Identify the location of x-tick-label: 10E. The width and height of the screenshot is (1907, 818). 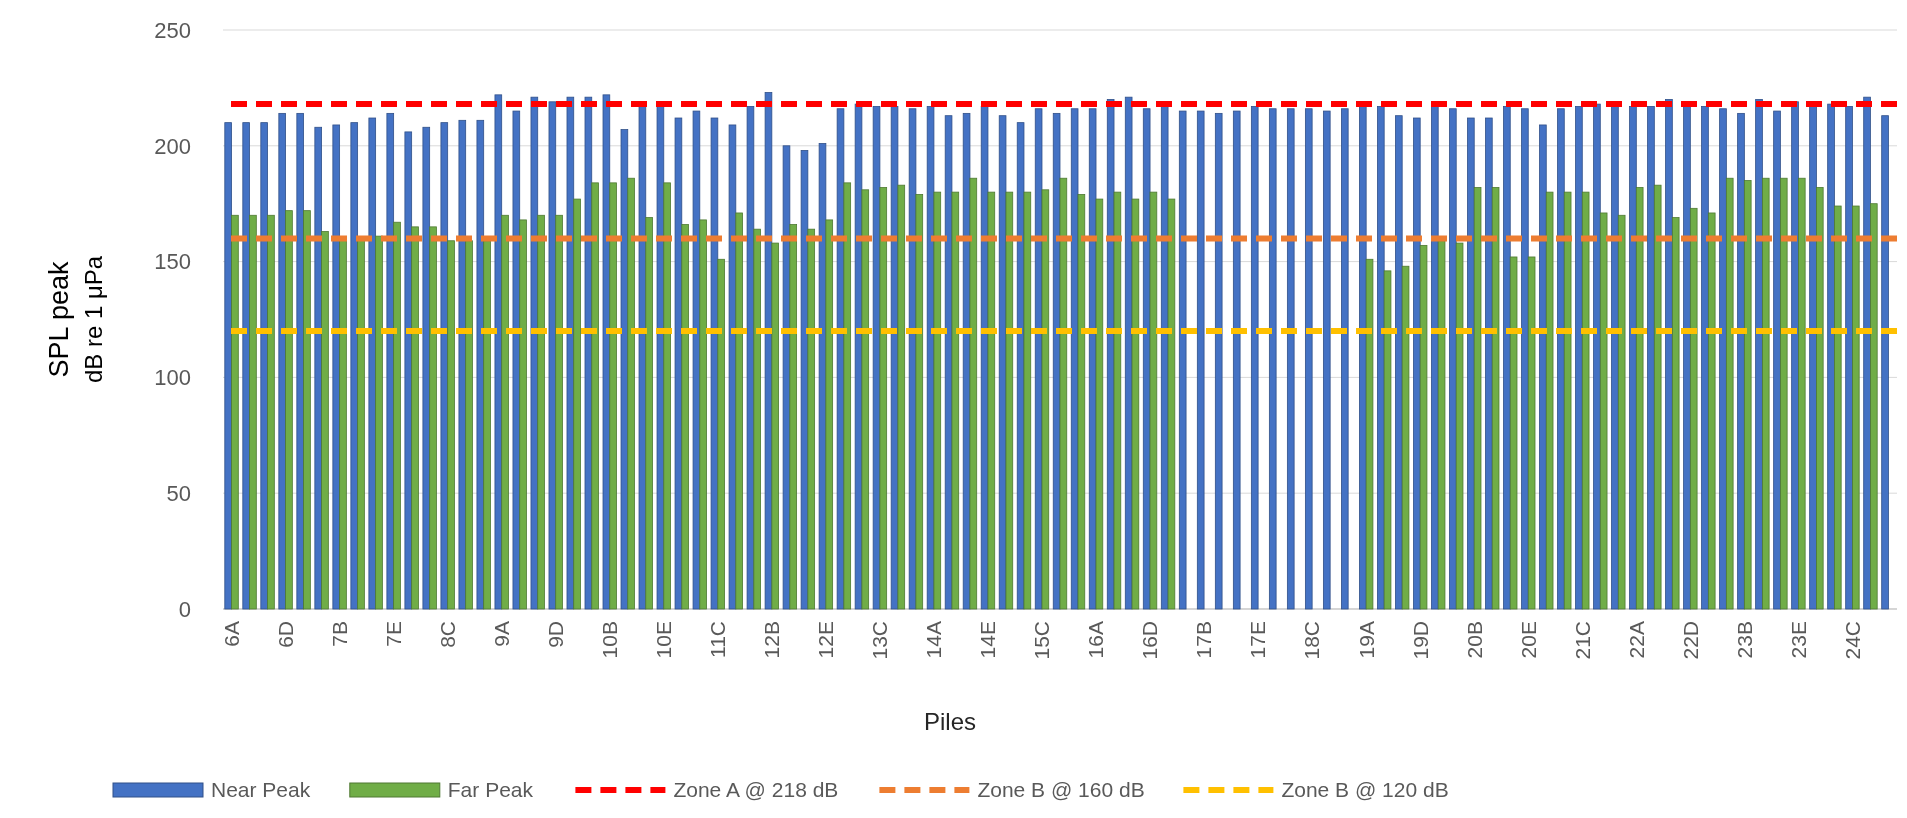
(664, 640).